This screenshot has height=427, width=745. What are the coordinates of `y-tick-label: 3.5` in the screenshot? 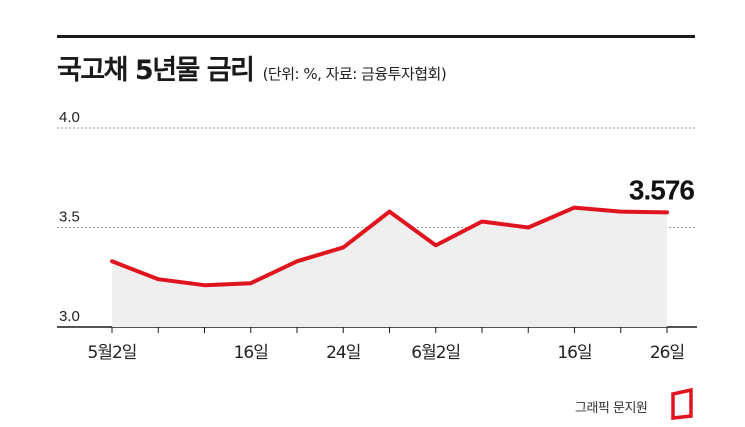 It's located at (69, 217).